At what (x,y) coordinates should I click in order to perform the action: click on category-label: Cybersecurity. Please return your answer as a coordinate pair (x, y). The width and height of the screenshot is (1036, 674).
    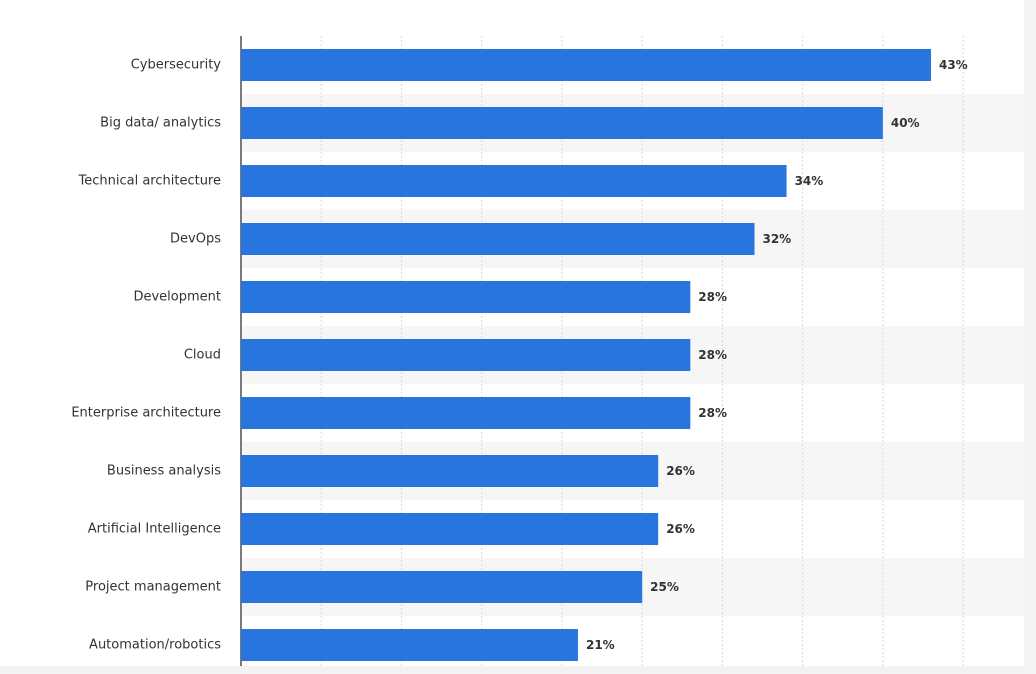
    Looking at the image, I should click on (176, 65).